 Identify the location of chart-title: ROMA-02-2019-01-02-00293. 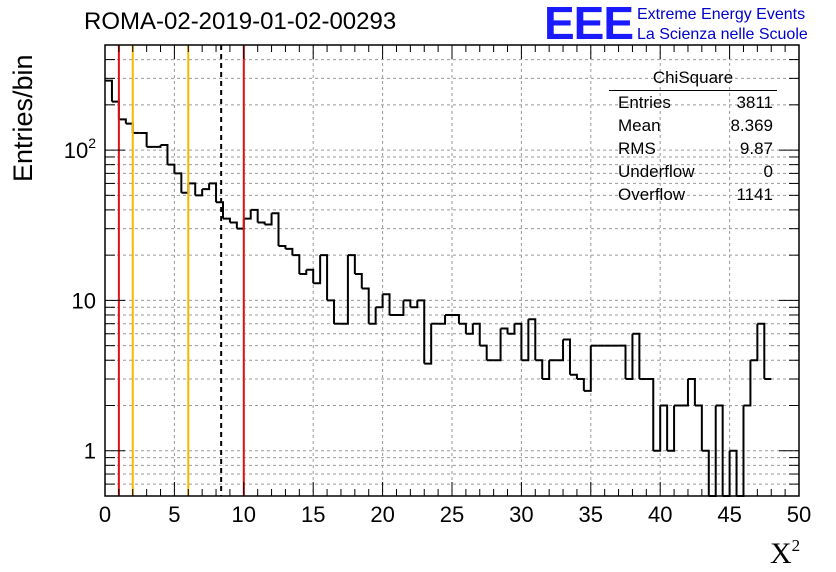
(240, 21).